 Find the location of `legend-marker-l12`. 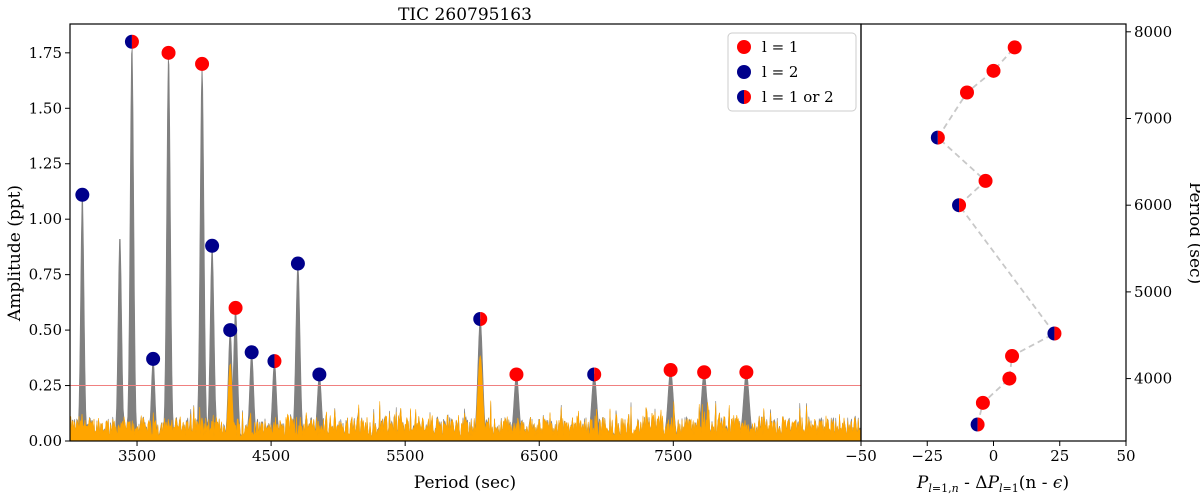

legend-marker-l12 is located at coordinates (744, 97).